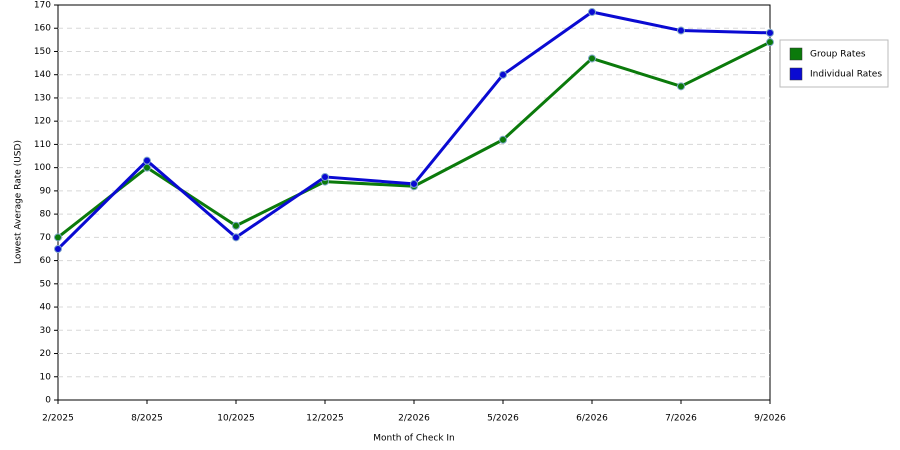 This screenshot has width=900, height=450. I want to click on x-tick-label: 7/2026, so click(681, 419).